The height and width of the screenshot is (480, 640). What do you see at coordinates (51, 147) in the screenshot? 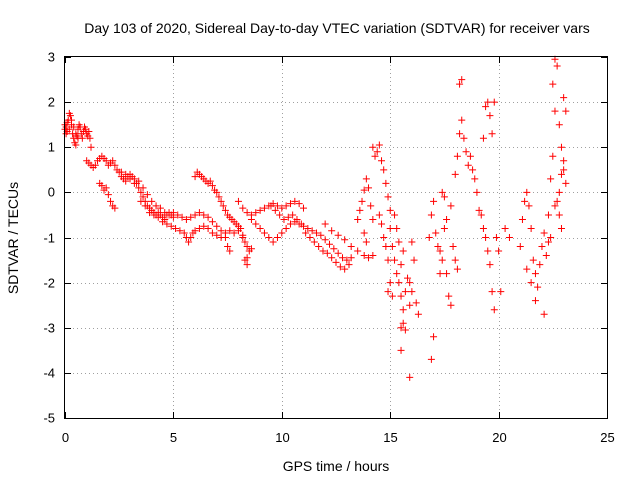
I see `y-tick-label: 1` at bounding box center [51, 147].